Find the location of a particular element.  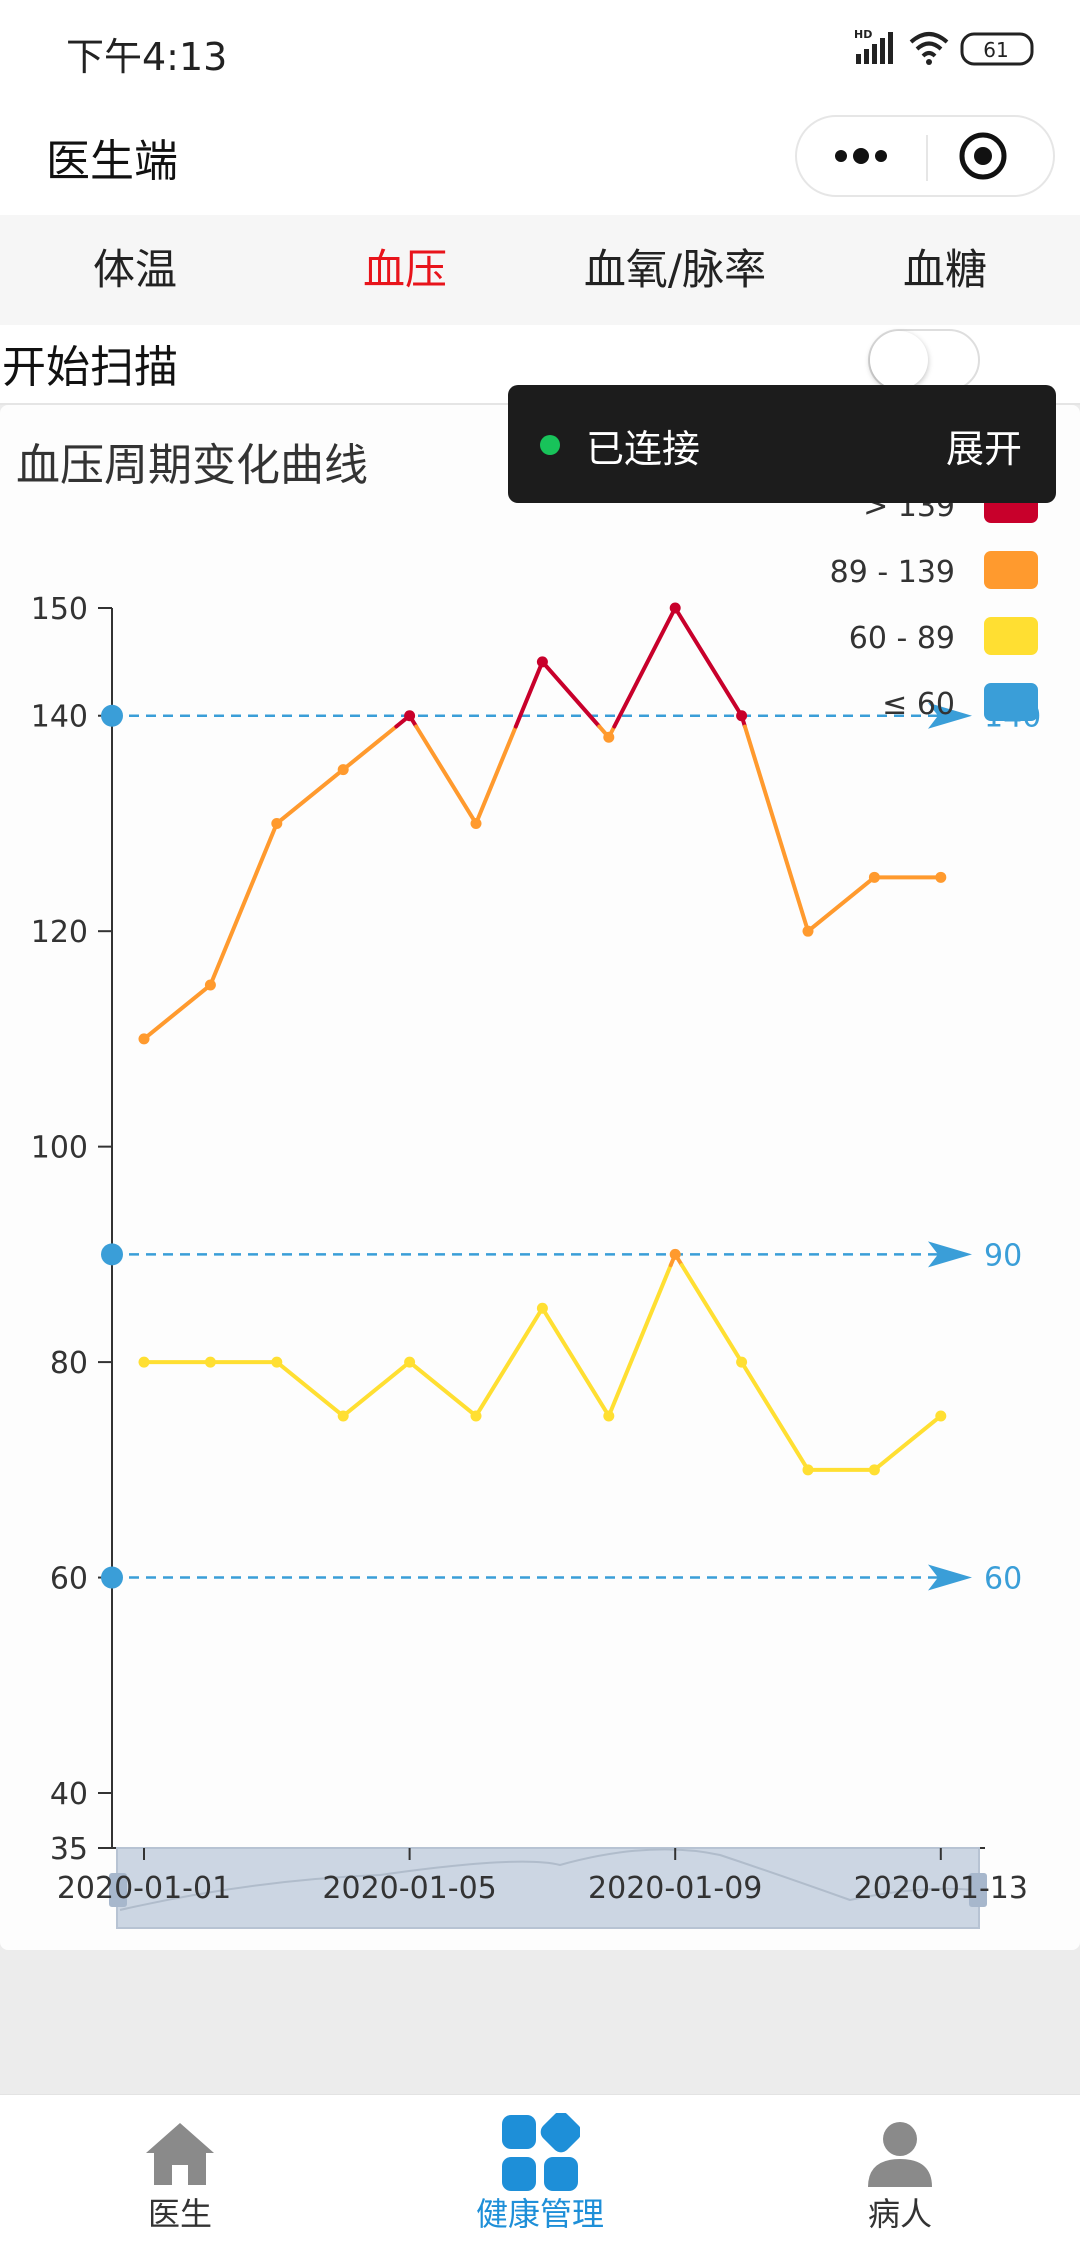

connection-status: 已连接 is located at coordinates (643, 449).